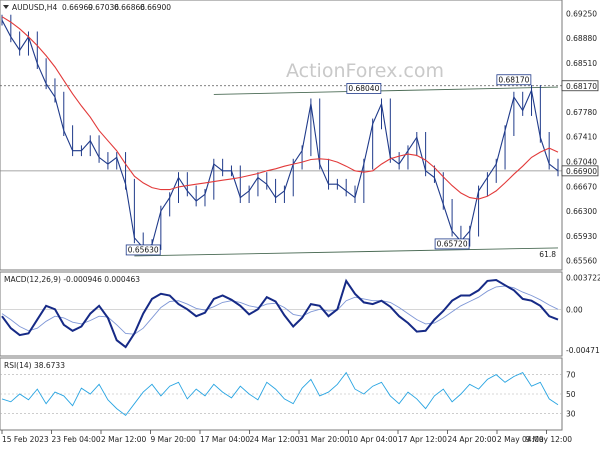 The image size is (600, 450). I want to click on x-tick-6: 31 Mar 20:00, so click(324, 439).